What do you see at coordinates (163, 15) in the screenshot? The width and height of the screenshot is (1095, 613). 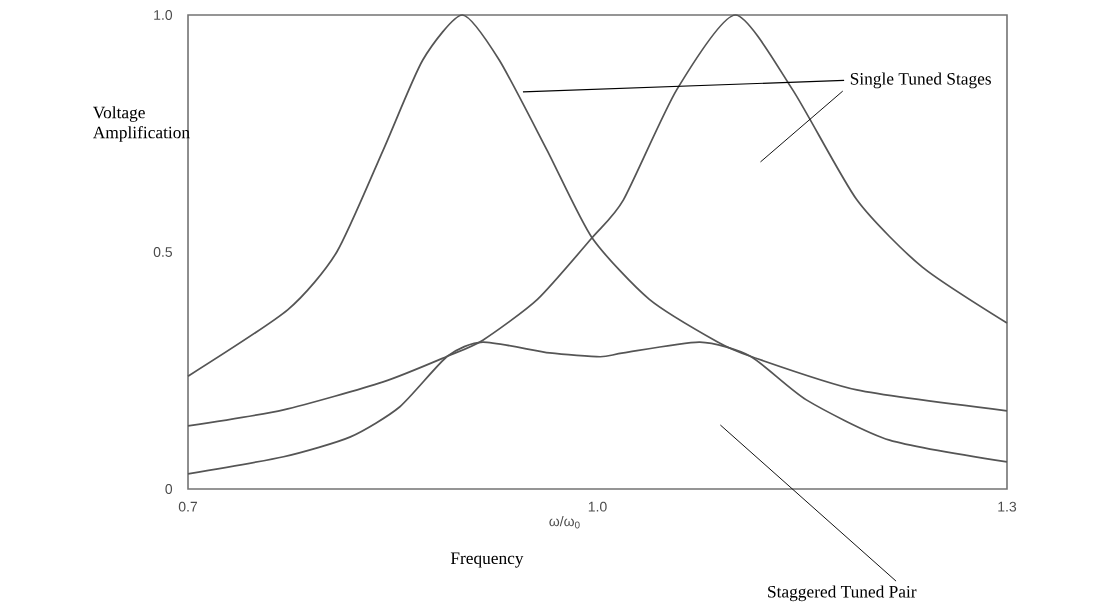 I see `y-tick-label: 1.0` at bounding box center [163, 15].